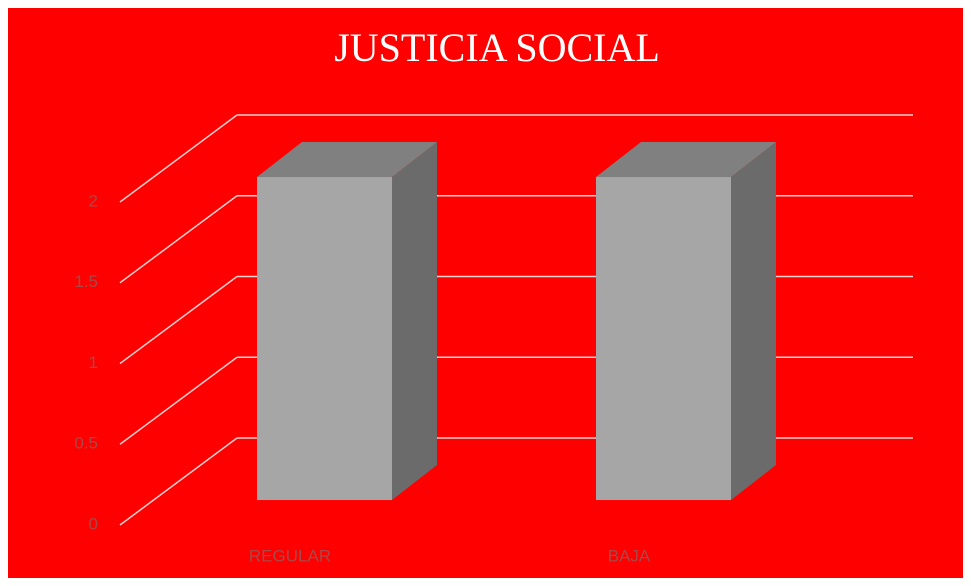 This screenshot has width=971, height=586. I want to click on y-tick-label: 2, so click(93, 200).